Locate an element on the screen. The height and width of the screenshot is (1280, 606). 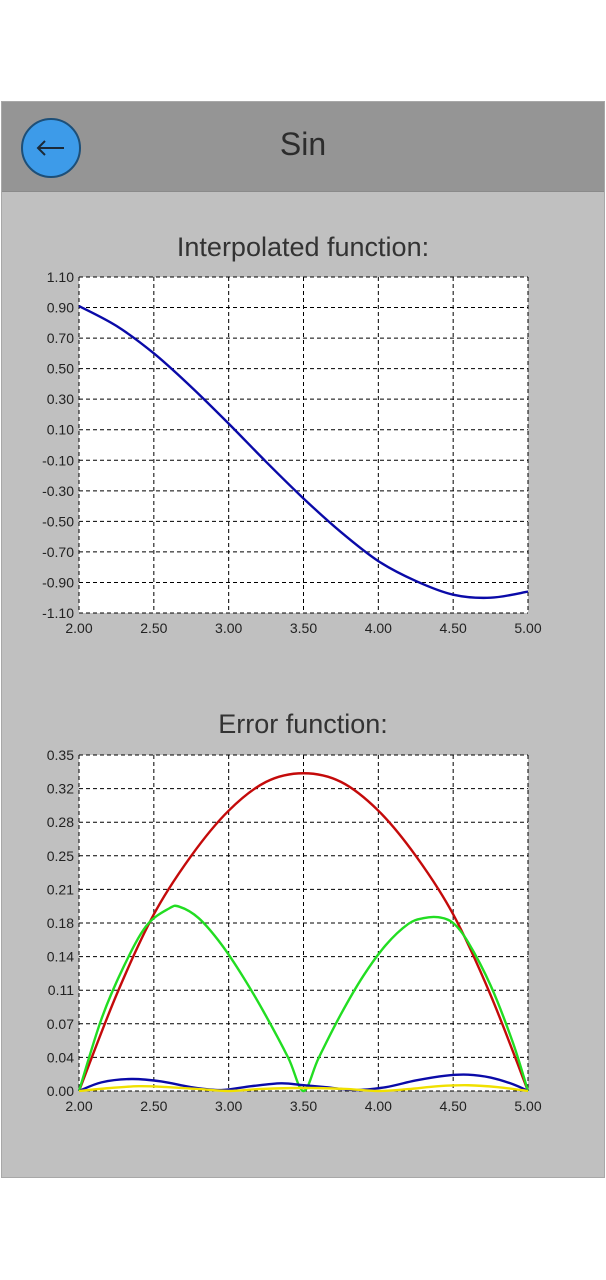
y-tick-label: 0.70 is located at coordinates (60, 338).